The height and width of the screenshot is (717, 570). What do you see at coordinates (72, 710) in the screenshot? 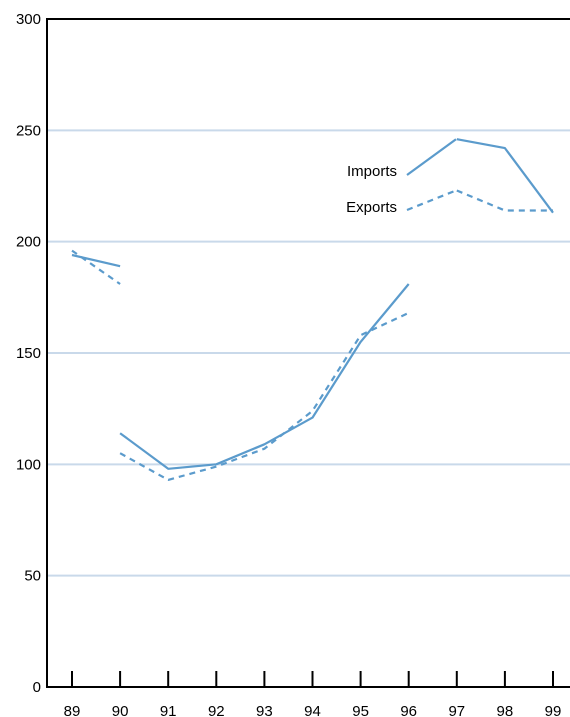
I see `x-tick-label: 89` at bounding box center [72, 710].